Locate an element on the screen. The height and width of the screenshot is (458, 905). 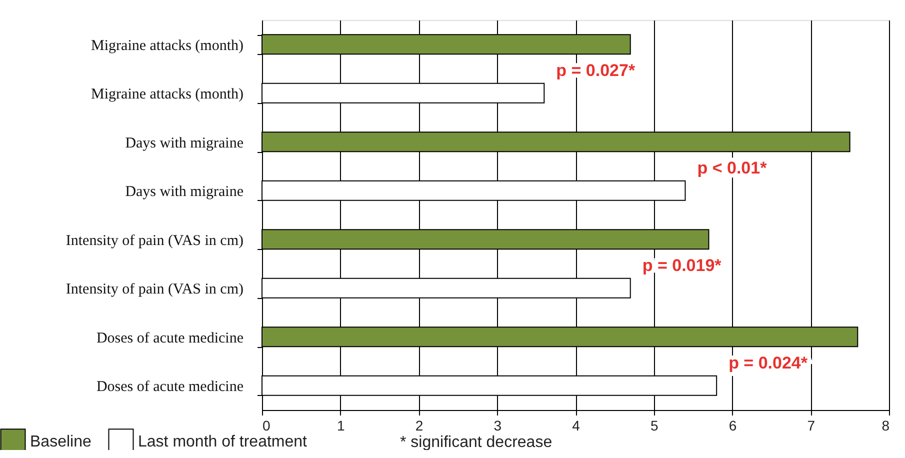
text: * significant decrease is located at coordinates (476, 442).